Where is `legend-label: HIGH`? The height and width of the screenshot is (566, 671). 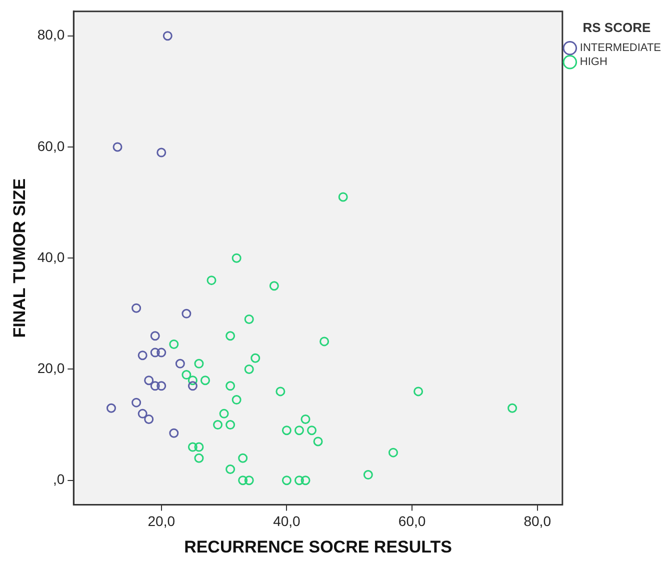 legend-label: HIGH is located at coordinates (594, 62).